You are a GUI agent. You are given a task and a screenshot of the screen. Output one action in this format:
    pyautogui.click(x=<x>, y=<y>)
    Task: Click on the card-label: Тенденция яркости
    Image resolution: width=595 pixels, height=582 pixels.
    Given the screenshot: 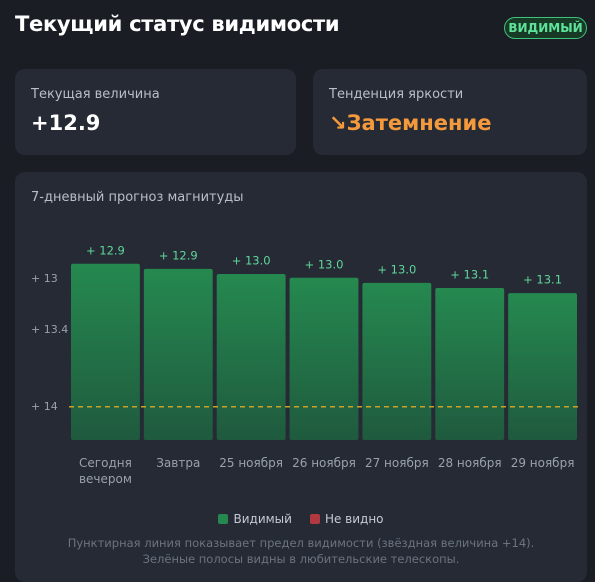 What is the action you would take?
    pyautogui.click(x=396, y=94)
    